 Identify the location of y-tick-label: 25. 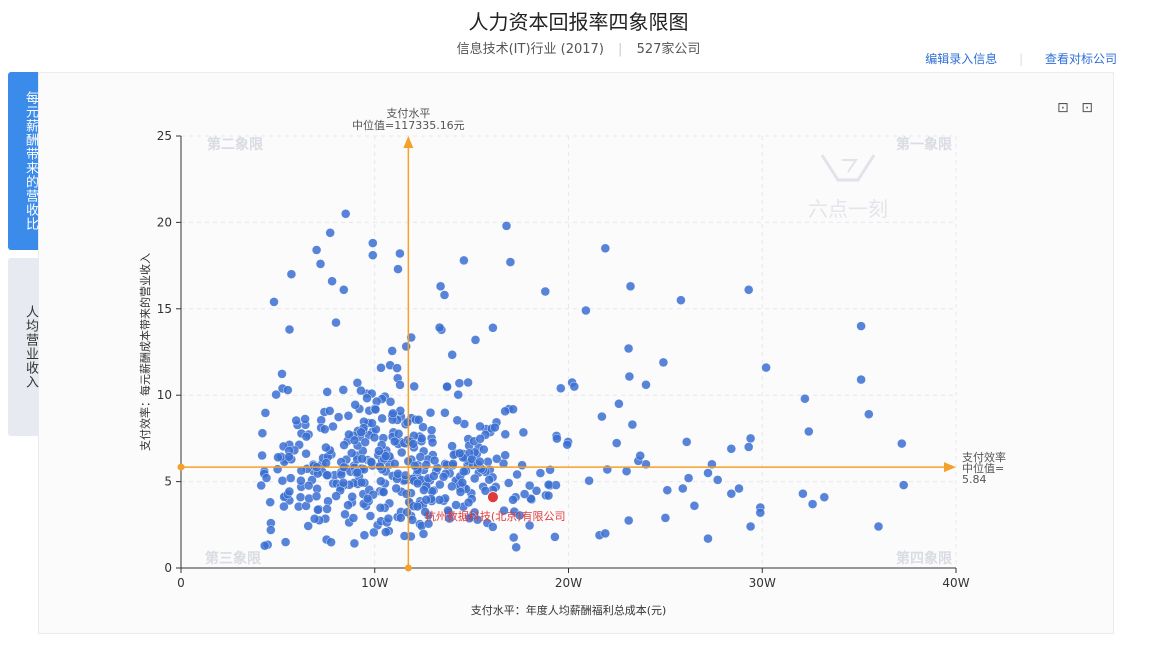
(164, 136).